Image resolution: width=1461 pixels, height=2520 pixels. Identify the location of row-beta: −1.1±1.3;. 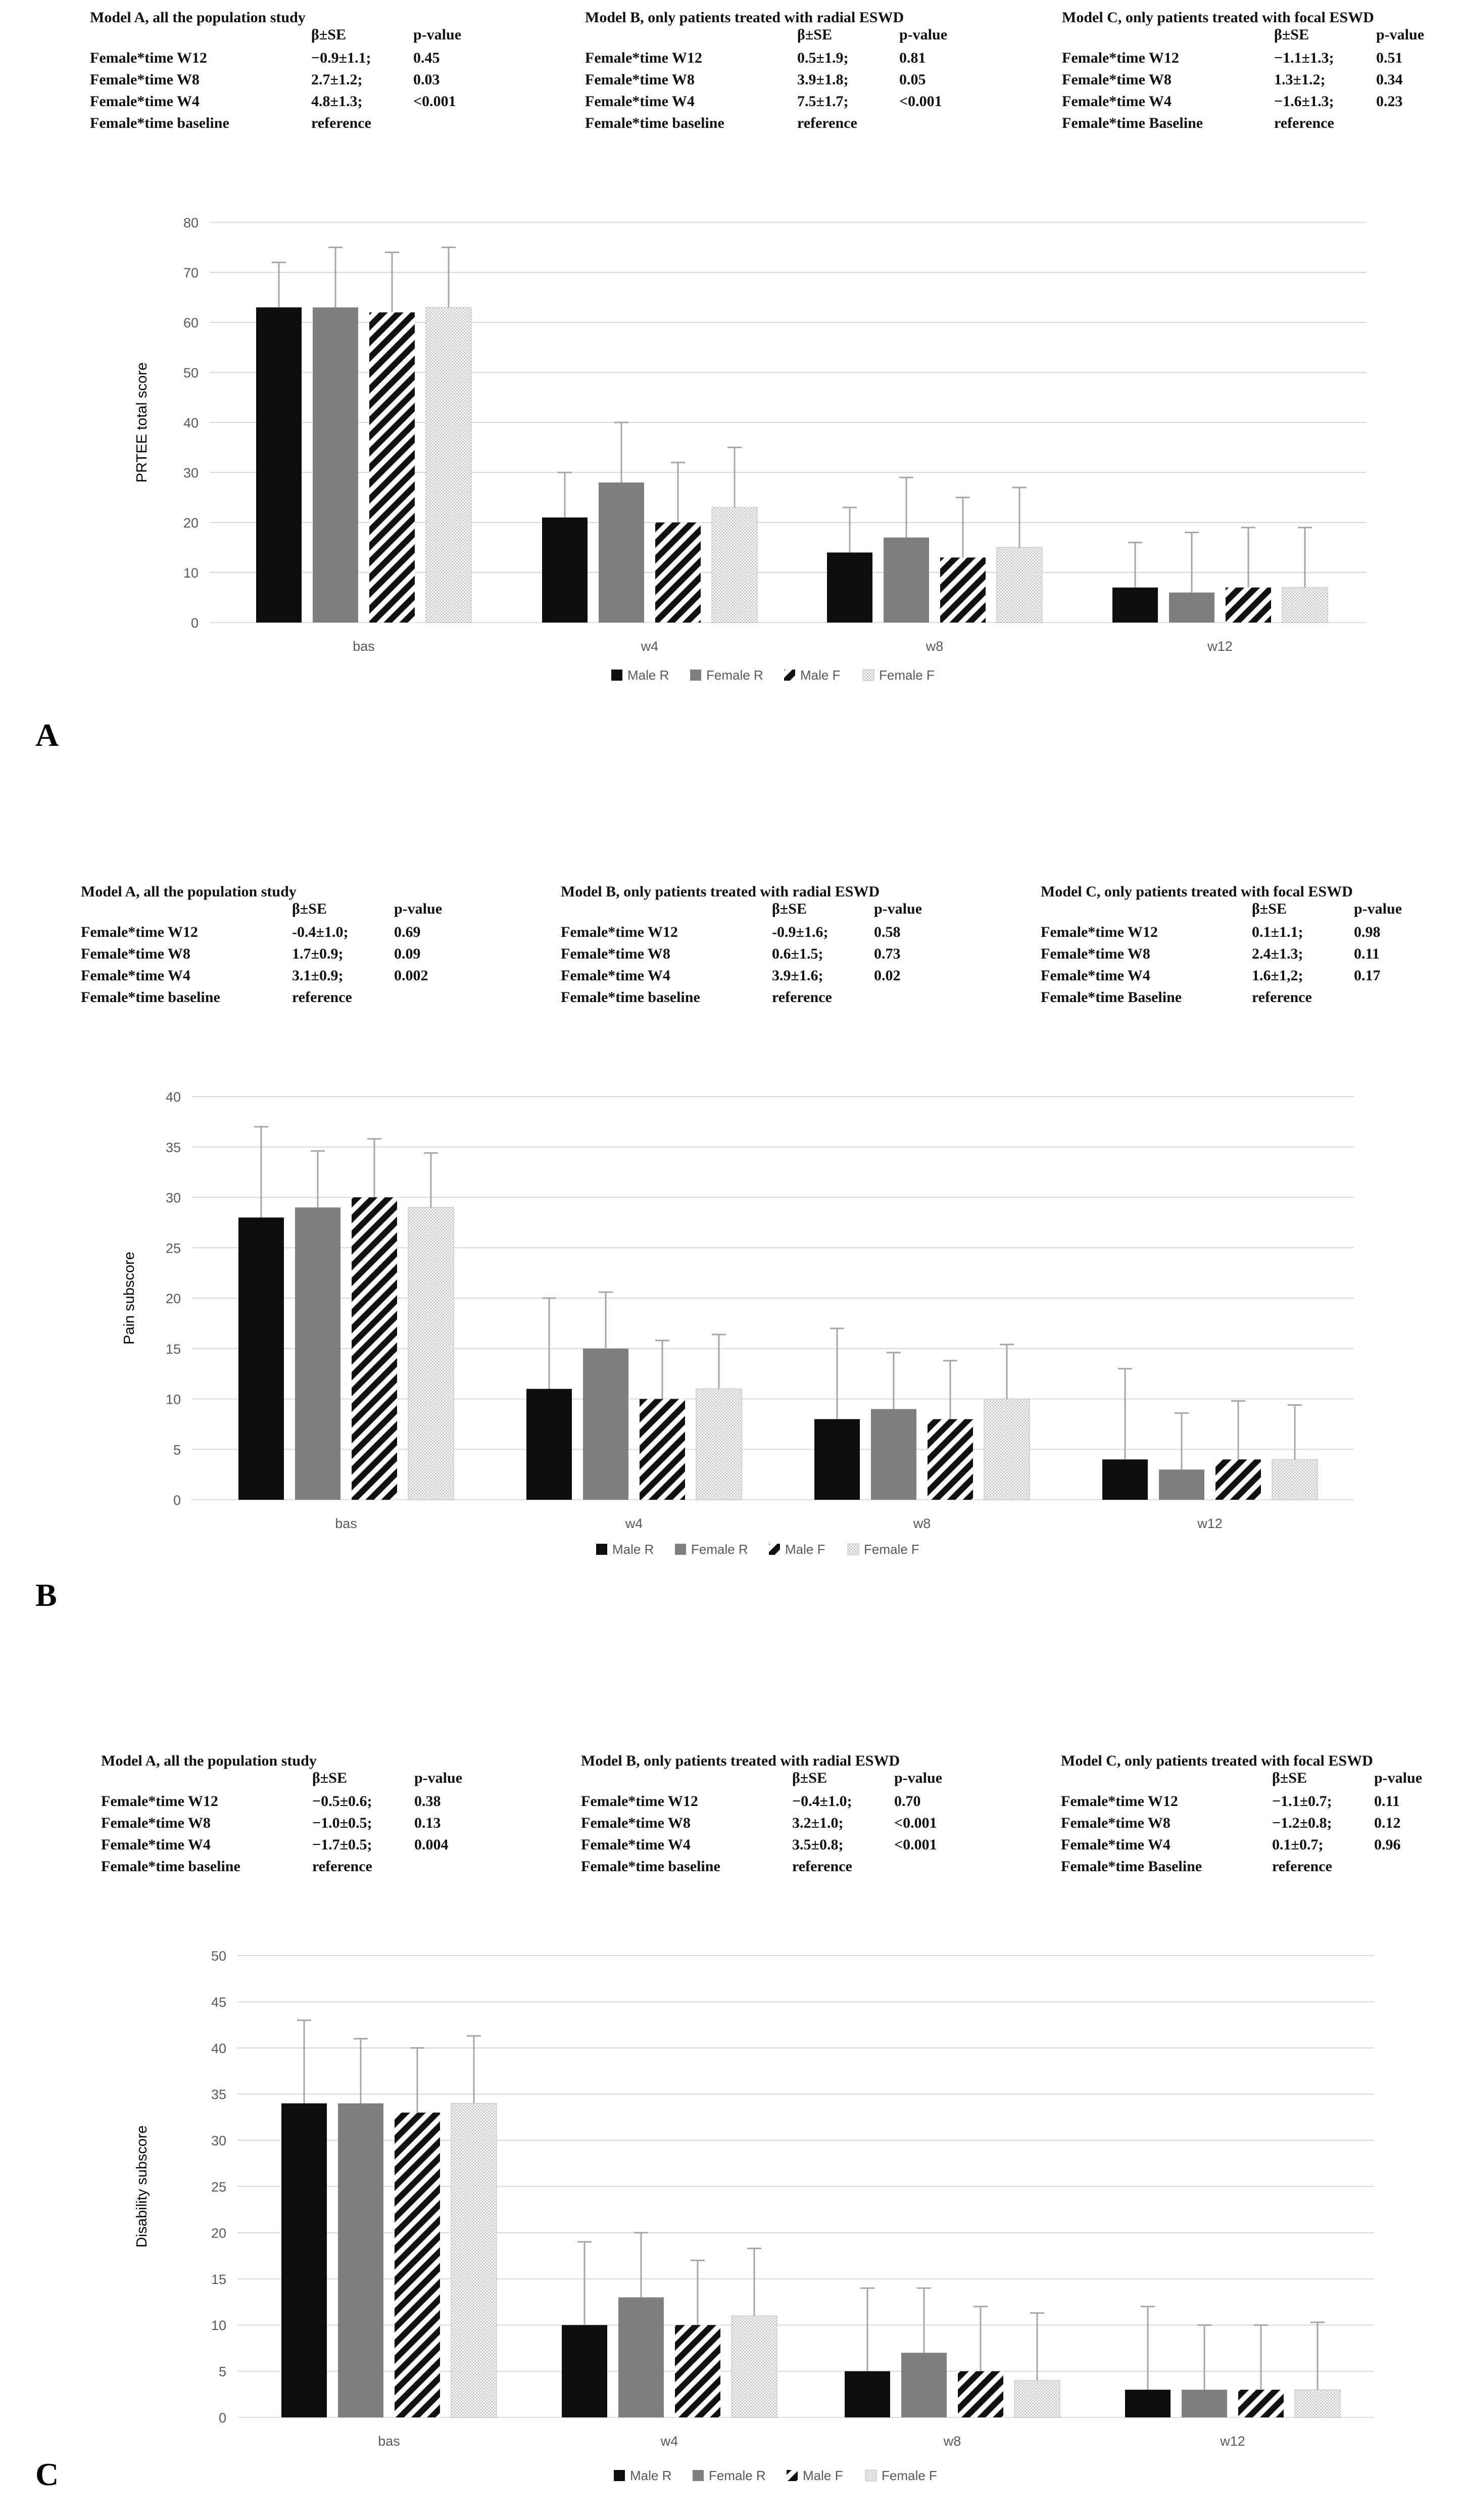
(1304, 58).